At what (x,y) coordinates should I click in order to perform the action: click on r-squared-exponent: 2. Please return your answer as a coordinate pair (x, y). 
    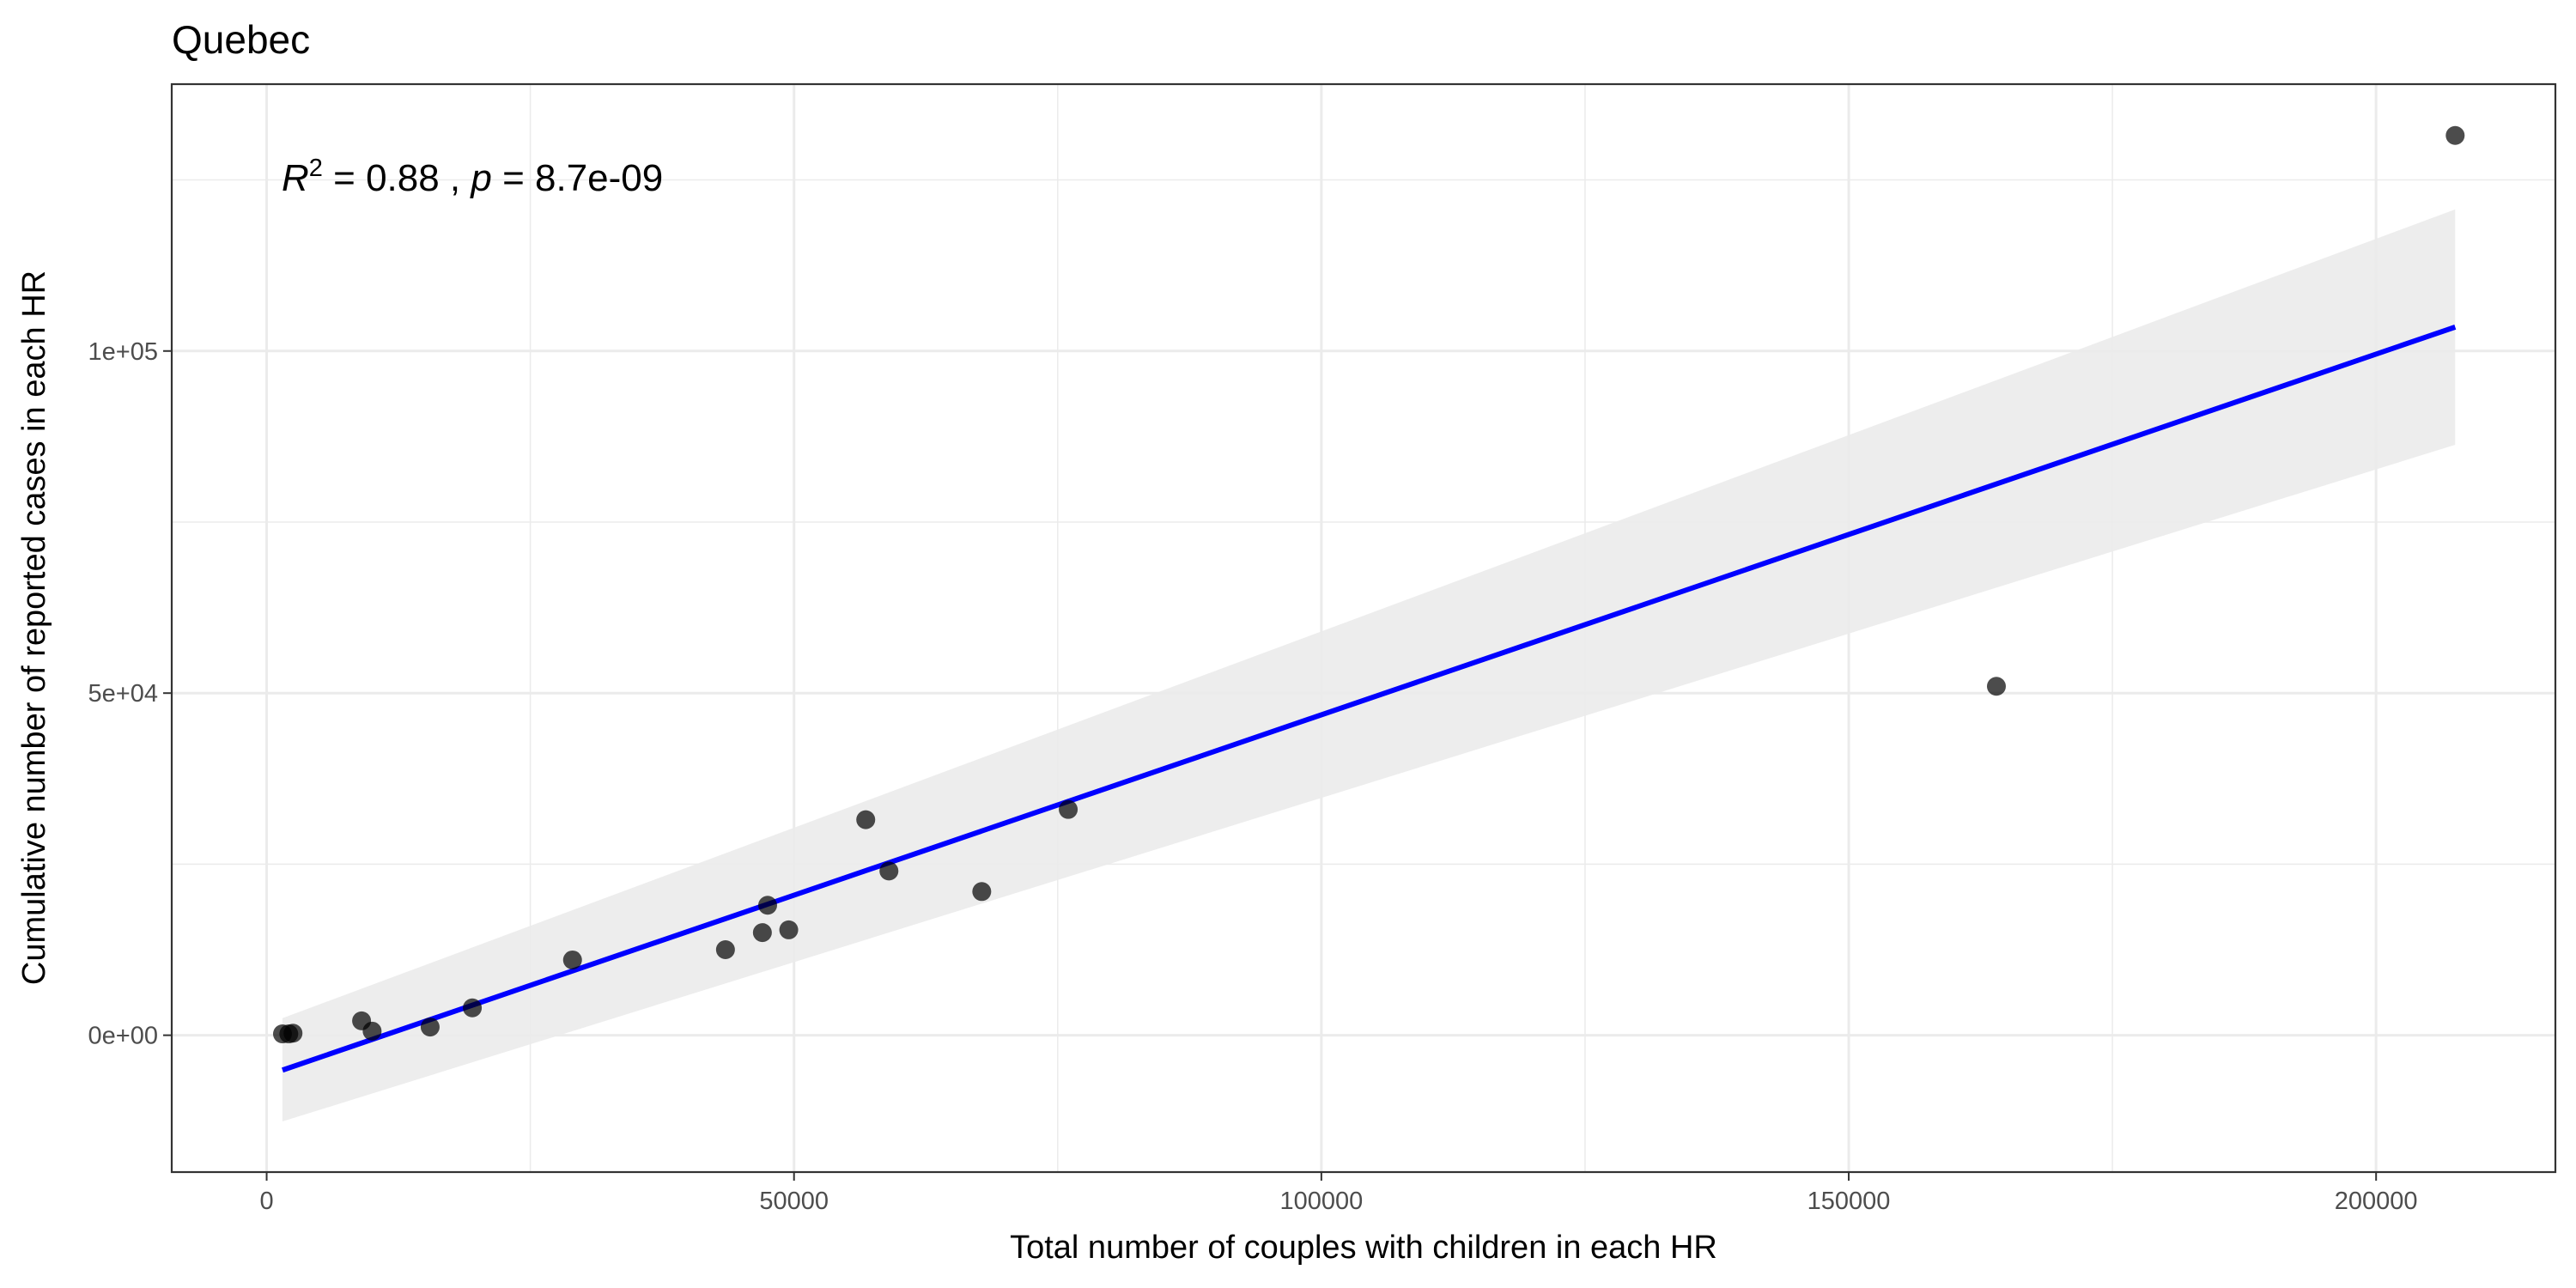
    Looking at the image, I should click on (316, 169).